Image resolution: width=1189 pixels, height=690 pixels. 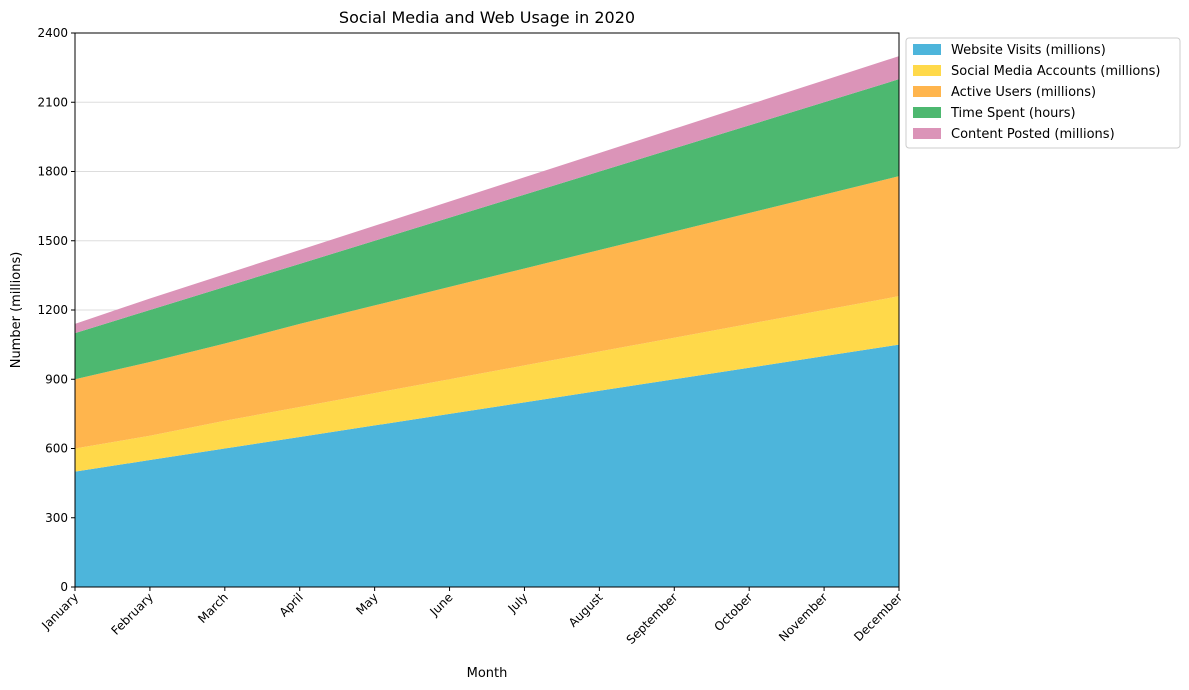 What do you see at coordinates (16, 310) in the screenshot?
I see `y-axis-label: Number (millions)` at bounding box center [16, 310].